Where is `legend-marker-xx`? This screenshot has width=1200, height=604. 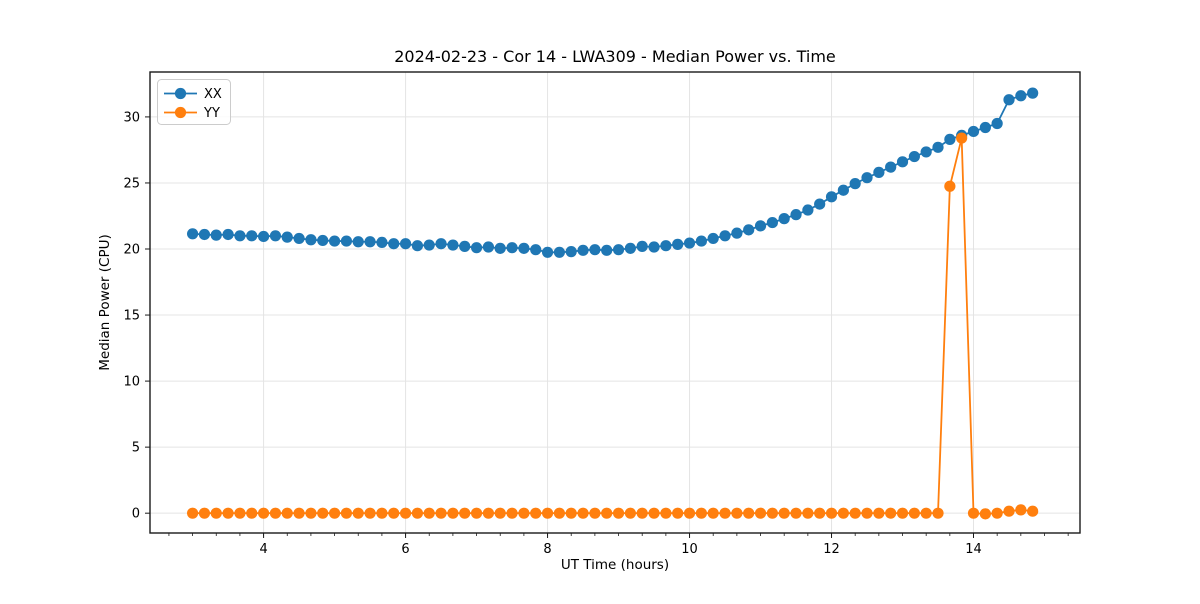 legend-marker-xx is located at coordinates (180, 93).